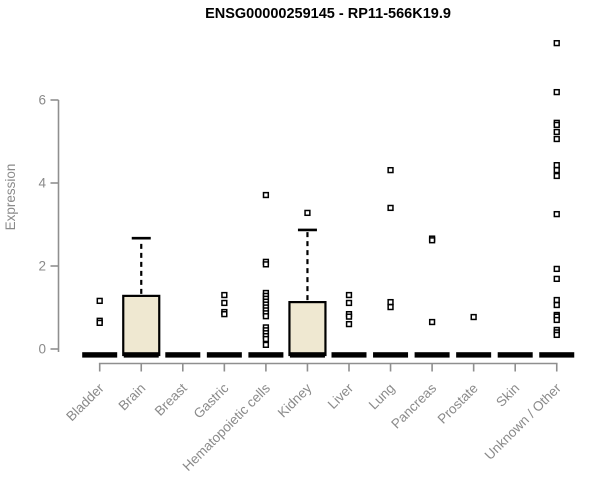 The image size is (600, 500). Describe the element at coordinates (328, 14) in the screenshot. I see `chart-title: ENSG00000259145 - RP11-566K19.9` at that location.